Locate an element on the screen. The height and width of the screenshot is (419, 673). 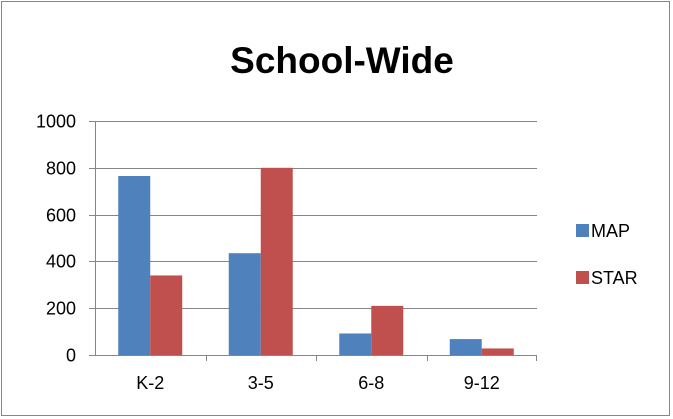
chart-title: School-Wide is located at coordinates (342, 60).